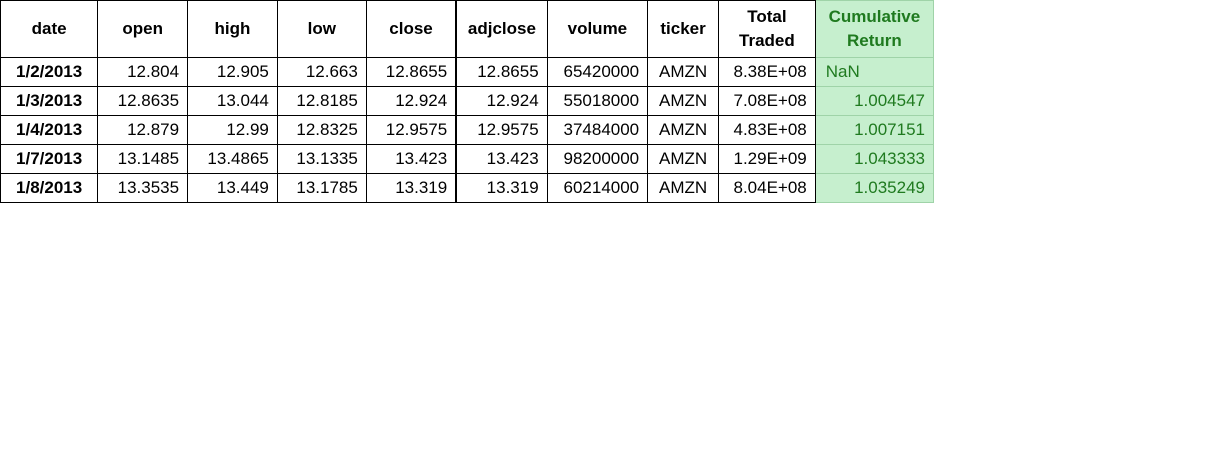 This screenshot has width=1225, height=456. What do you see at coordinates (874, 188) in the screenshot?
I see `cell-cumulative-return: 1.035249` at bounding box center [874, 188].